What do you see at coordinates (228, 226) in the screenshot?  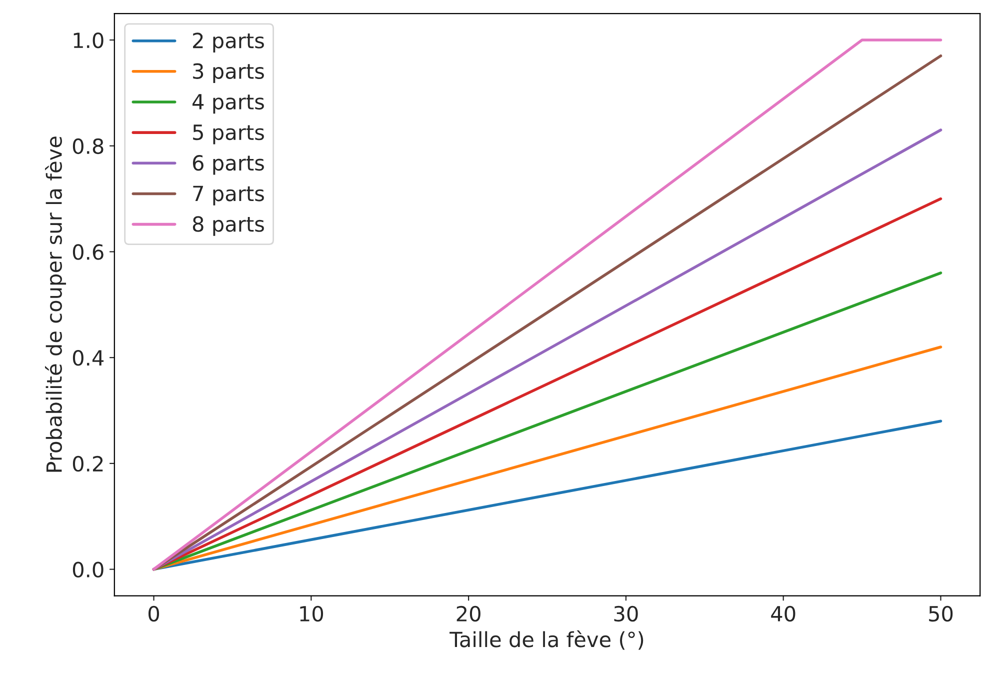 I see `legend-label: 8 parts` at bounding box center [228, 226].